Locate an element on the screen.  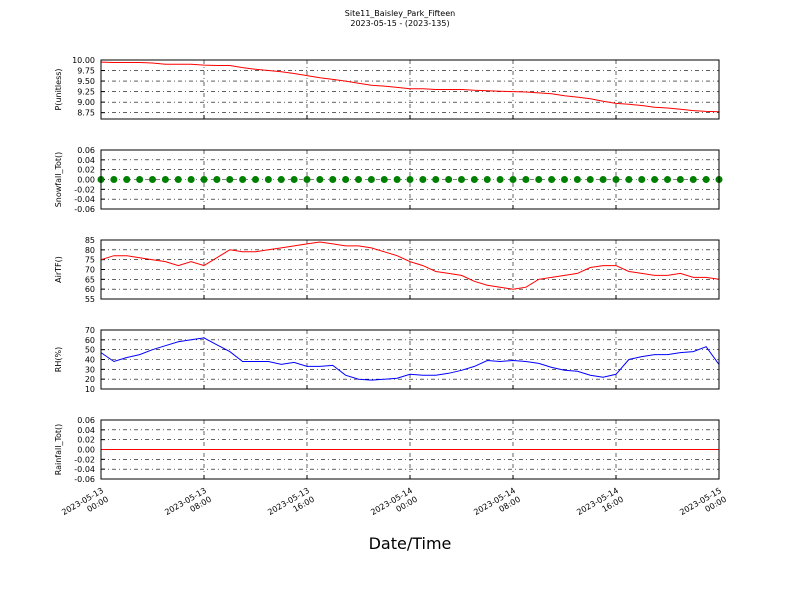
y-tick-label: 80 is located at coordinates (90, 250).